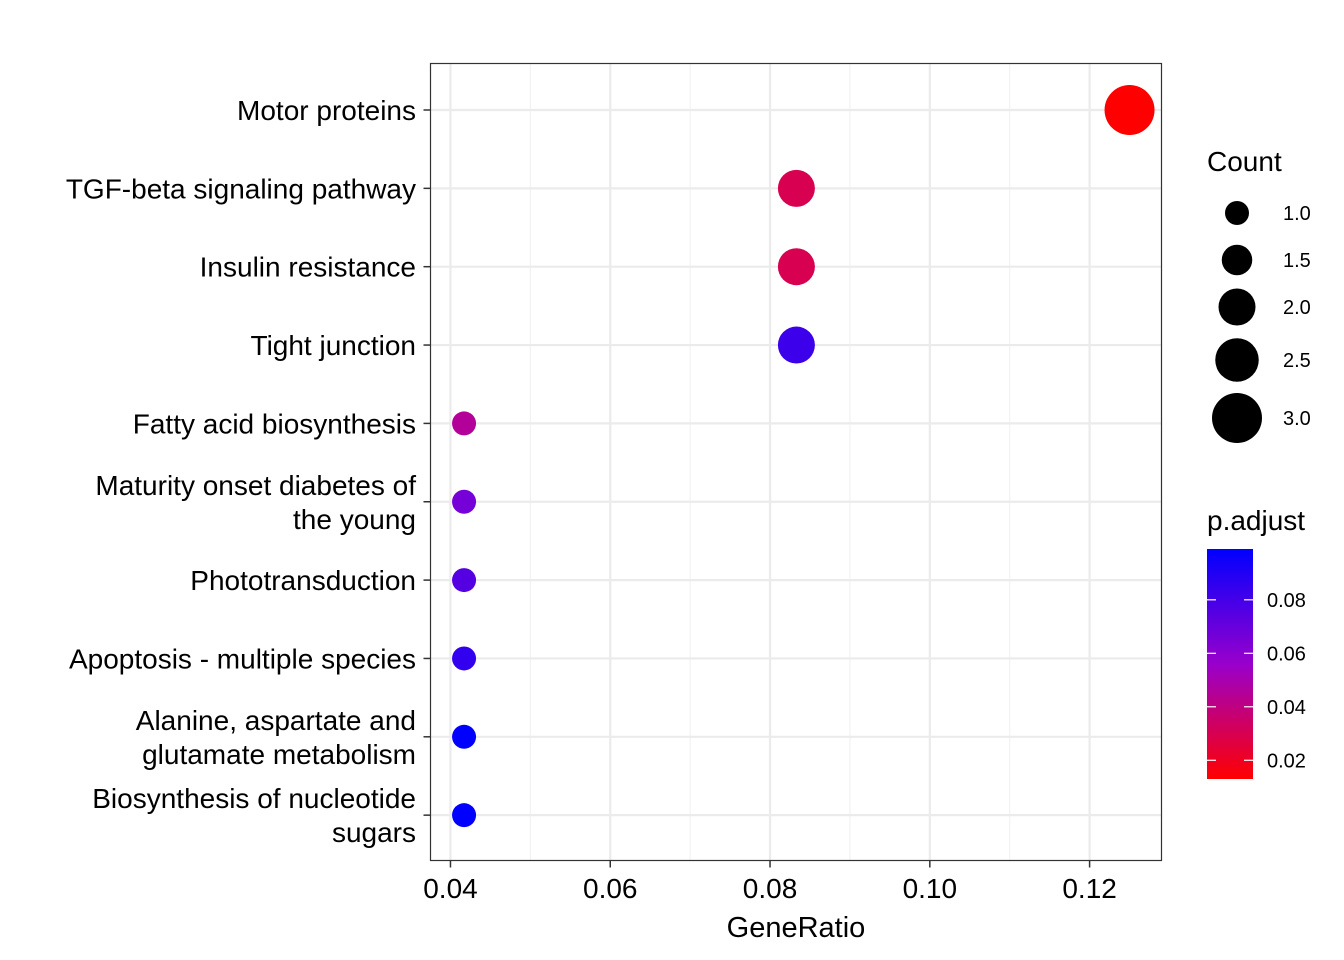 This screenshot has height=960, width=1344. What do you see at coordinates (241, 188) in the screenshot?
I see `y-tick-label: TGF-beta signaling pathway` at bounding box center [241, 188].